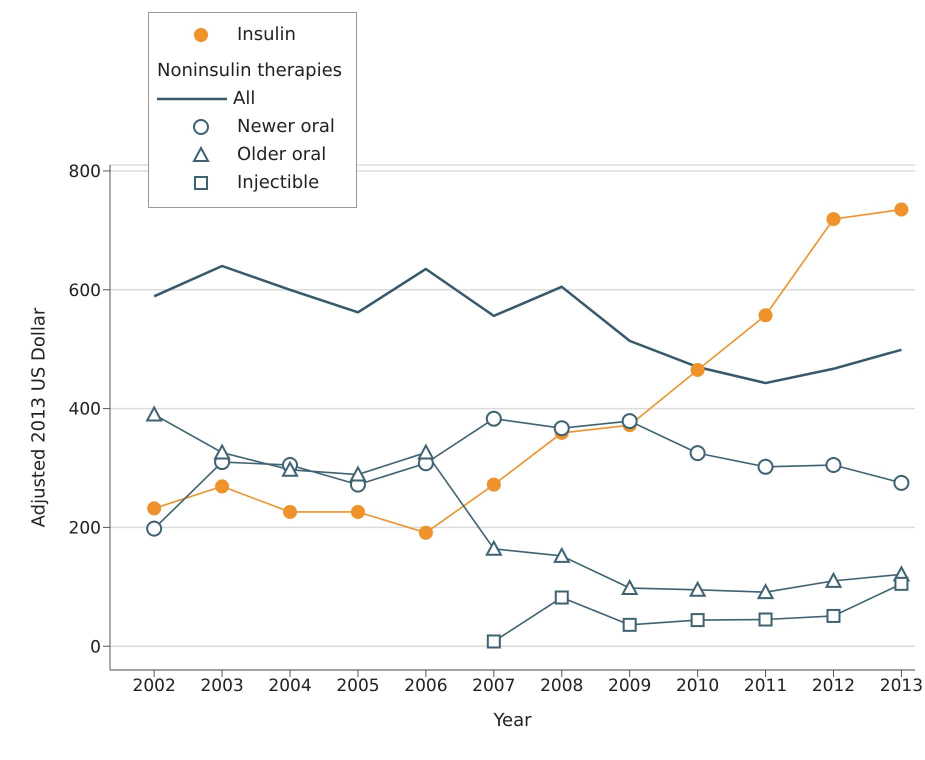 The height and width of the screenshot is (760, 925). I want to click on x-tick-label: 2006, so click(426, 686).